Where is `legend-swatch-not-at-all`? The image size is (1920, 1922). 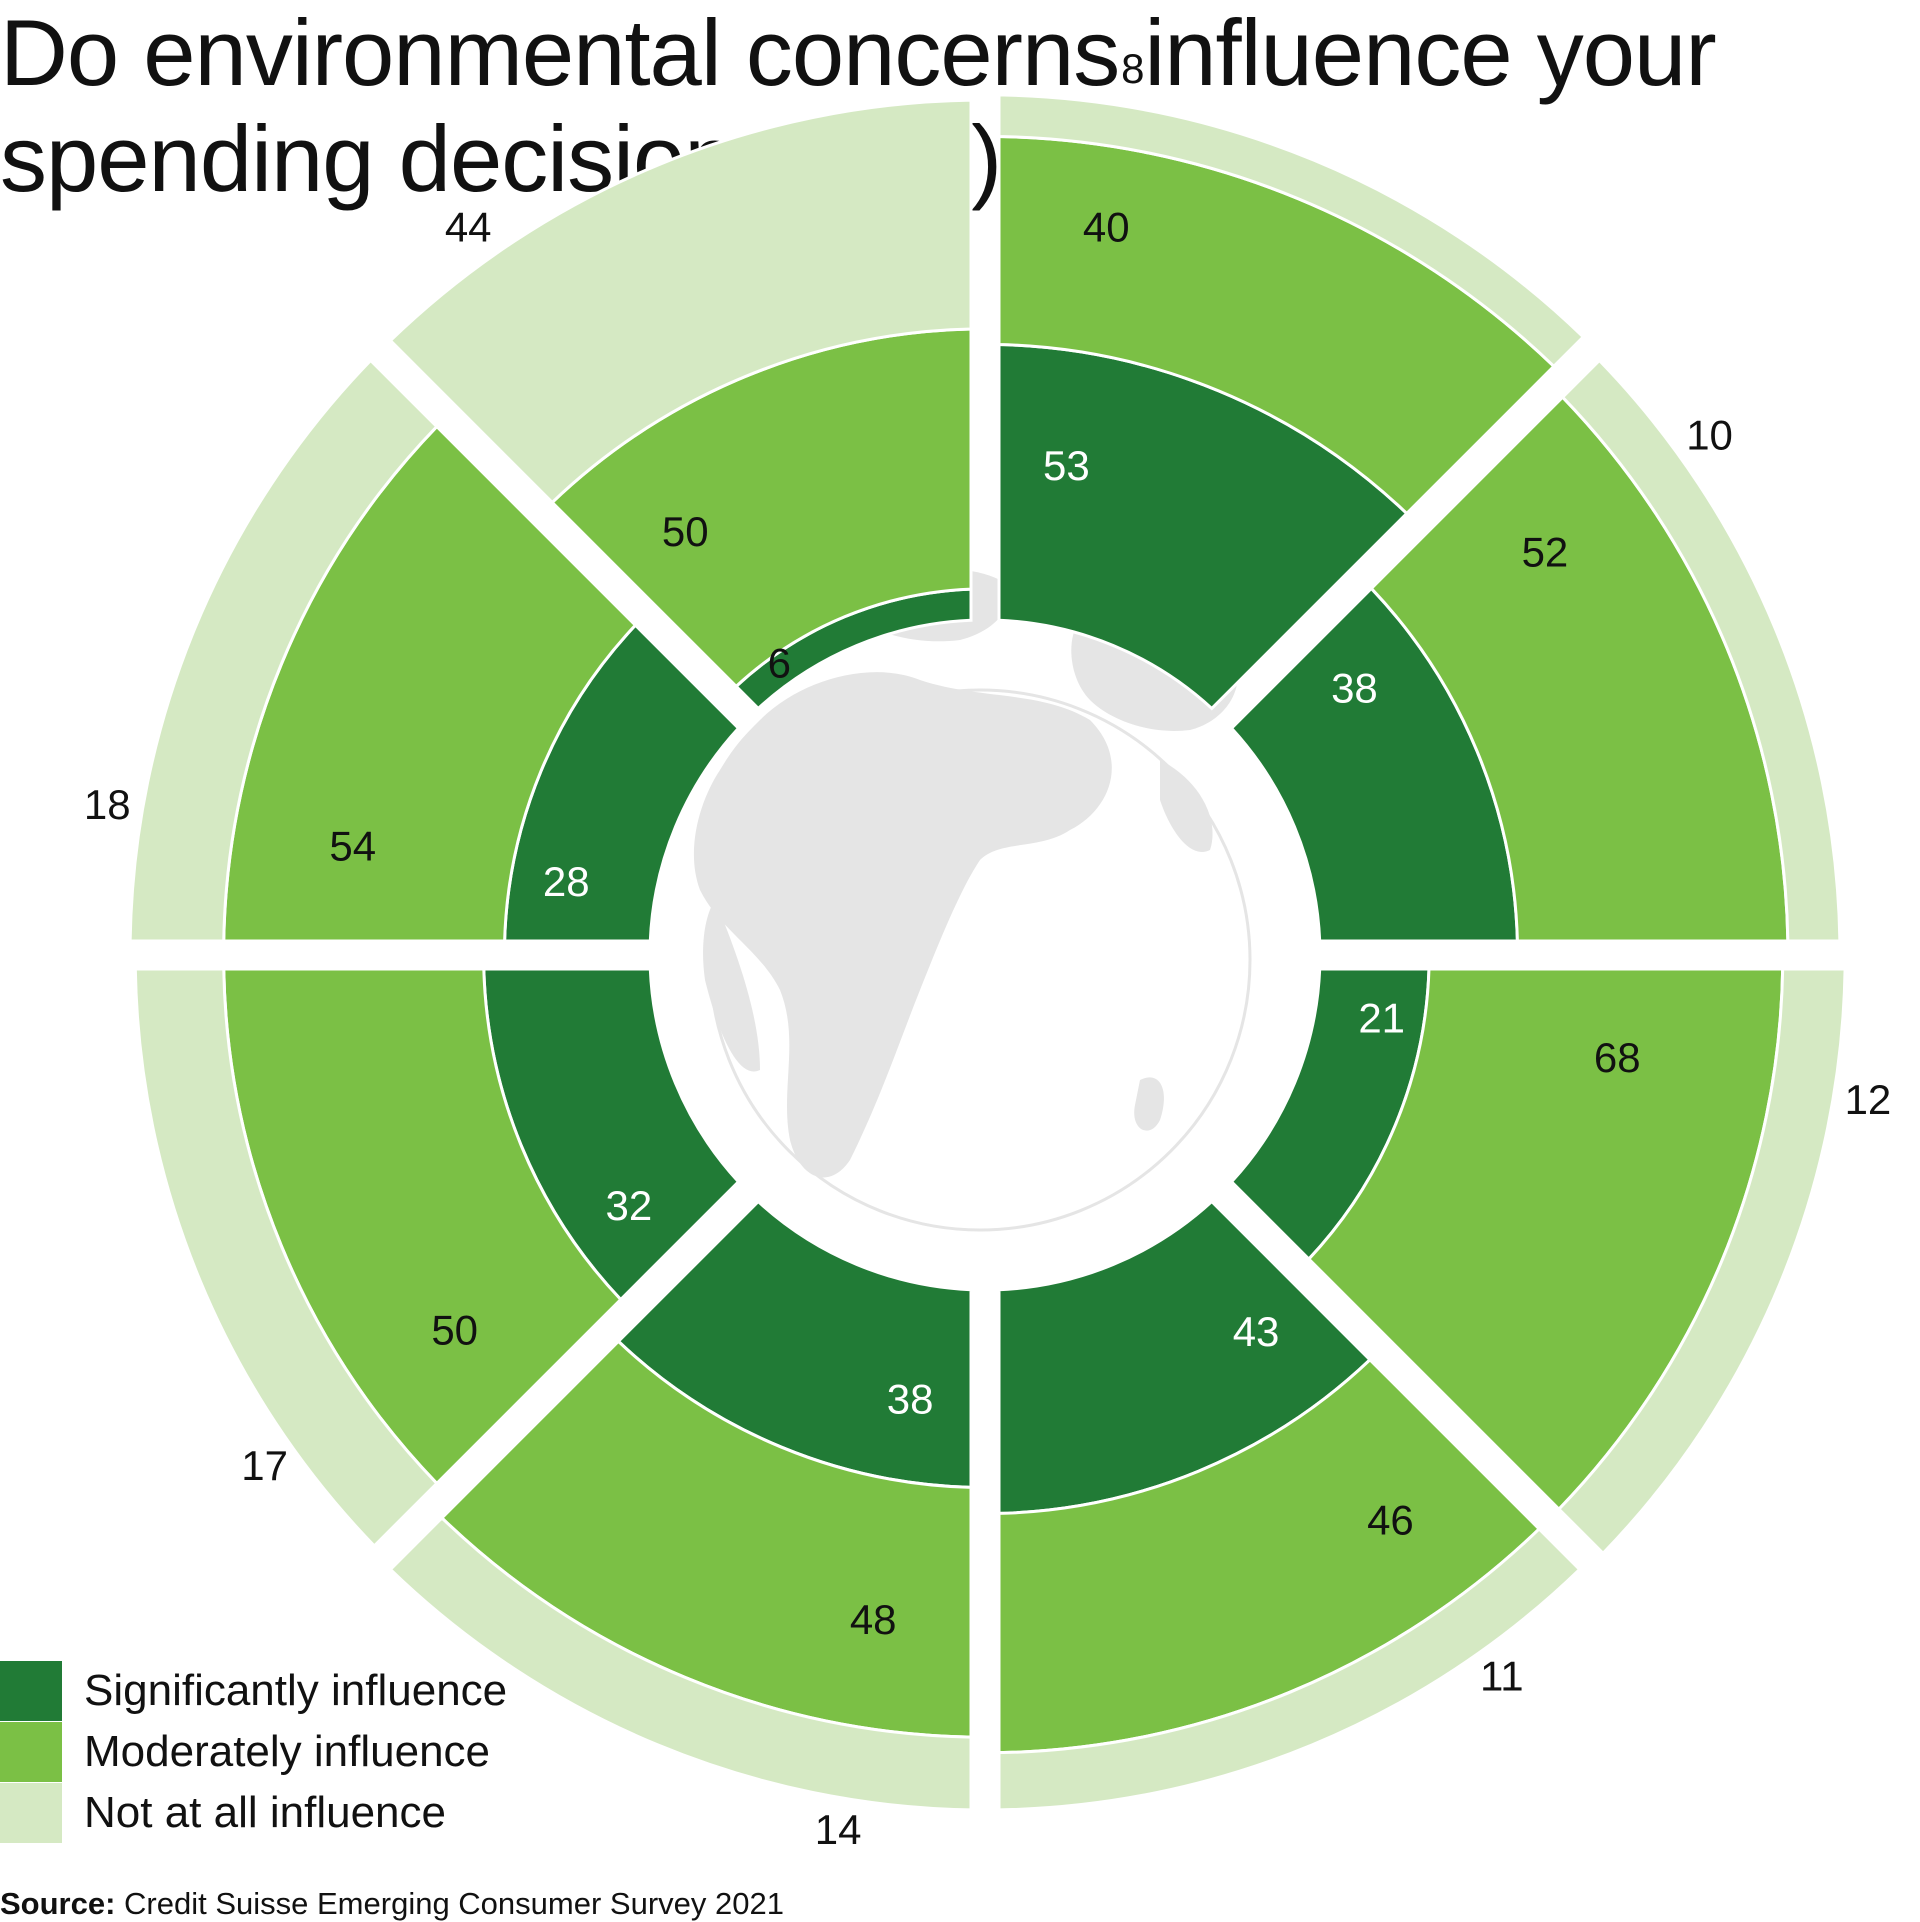 legend-swatch-not-at-all is located at coordinates (31, 1812).